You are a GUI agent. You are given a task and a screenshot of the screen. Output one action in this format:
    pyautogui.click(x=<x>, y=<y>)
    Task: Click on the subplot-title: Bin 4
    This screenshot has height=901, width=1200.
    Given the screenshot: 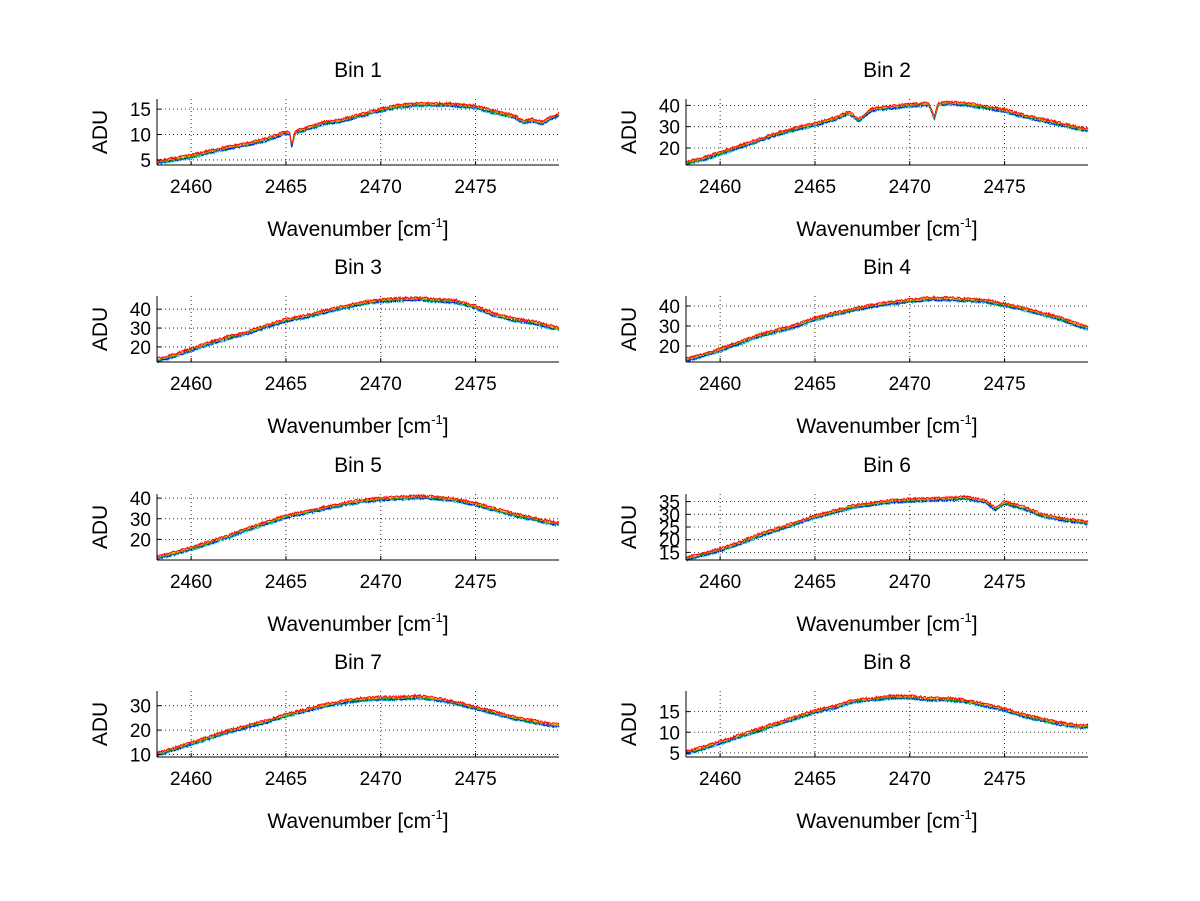 What is the action you would take?
    pyautogui.click(x=887, y=267)
    